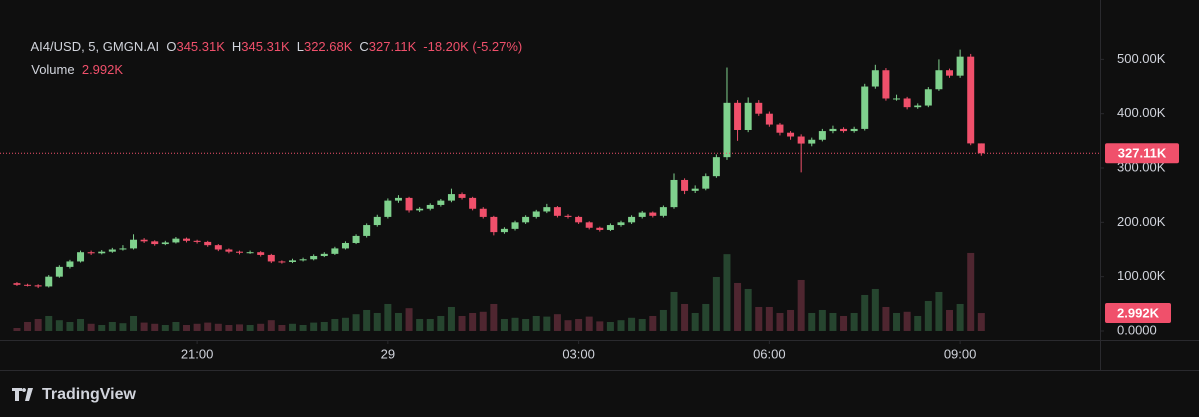 The height and width of the screenshot is (417, 1199). What do you see at coordinates (102, 69) in the screenshot?
I see `volume-value: 2.992K` at bounding box center [102, 69].